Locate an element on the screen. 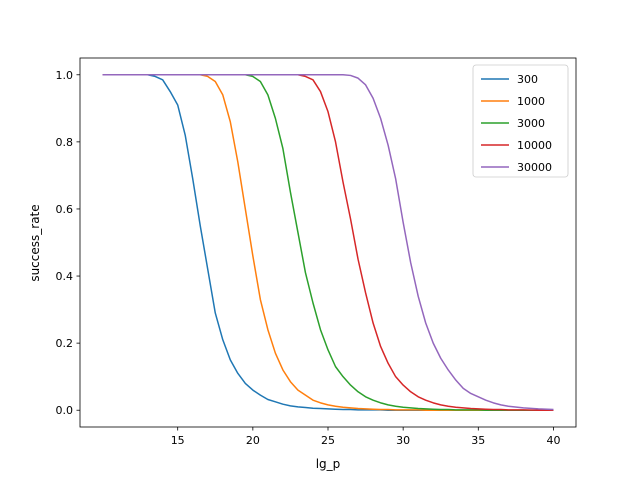  legend is located at coordinates (520, 121).